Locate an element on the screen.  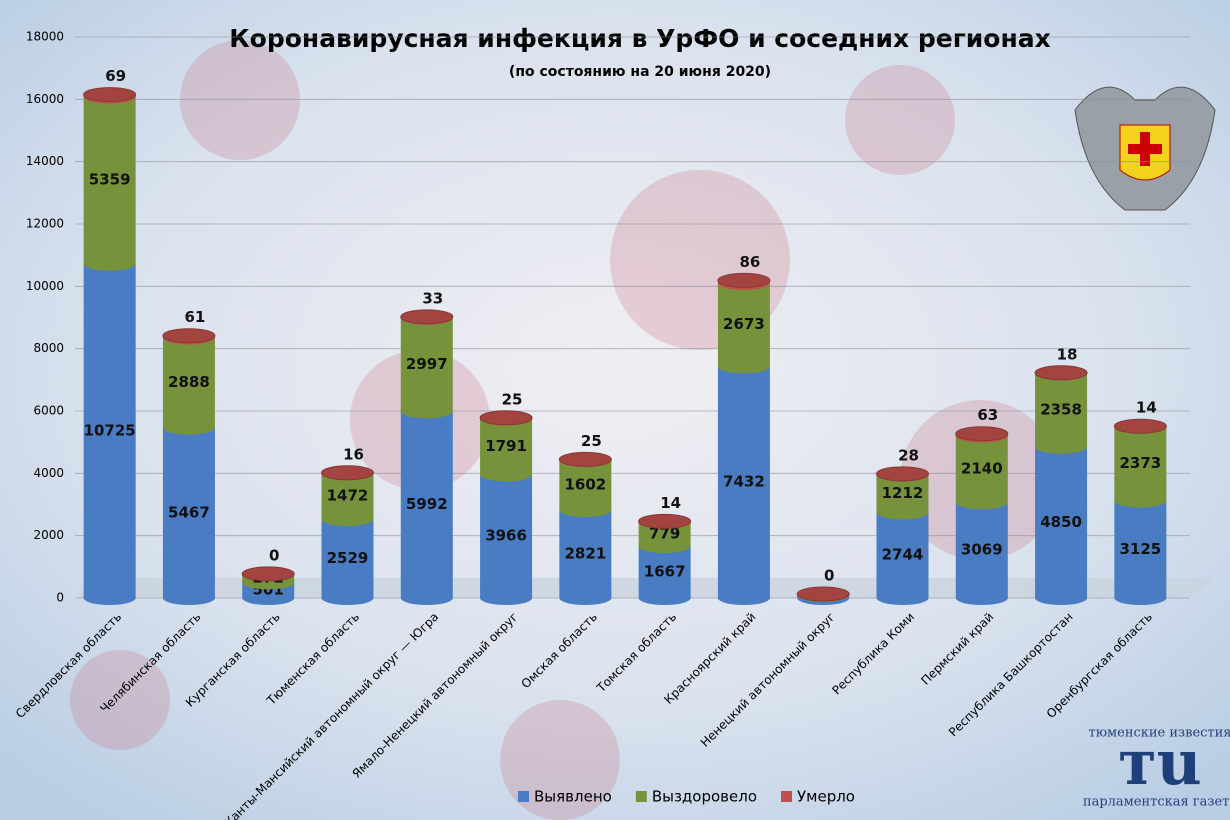
legend-label: Выявлено is located at coordinates (573, 797).